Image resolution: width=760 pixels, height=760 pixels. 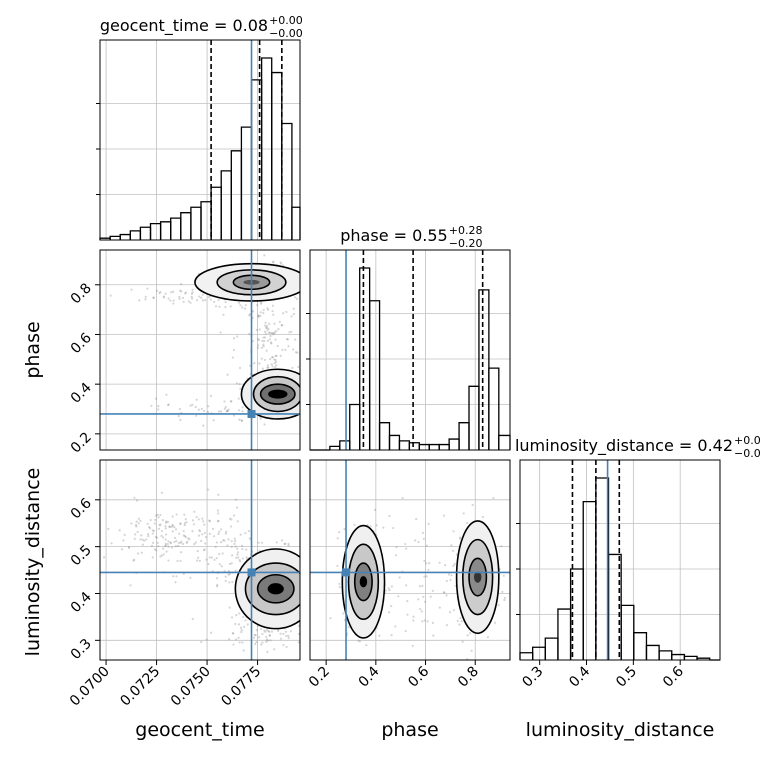 What do you see at coordinates (33, 562) in the screenshot?
I see `ylabel-luminosity-distance: luminosity_distance` at bounding box center [33, 562].